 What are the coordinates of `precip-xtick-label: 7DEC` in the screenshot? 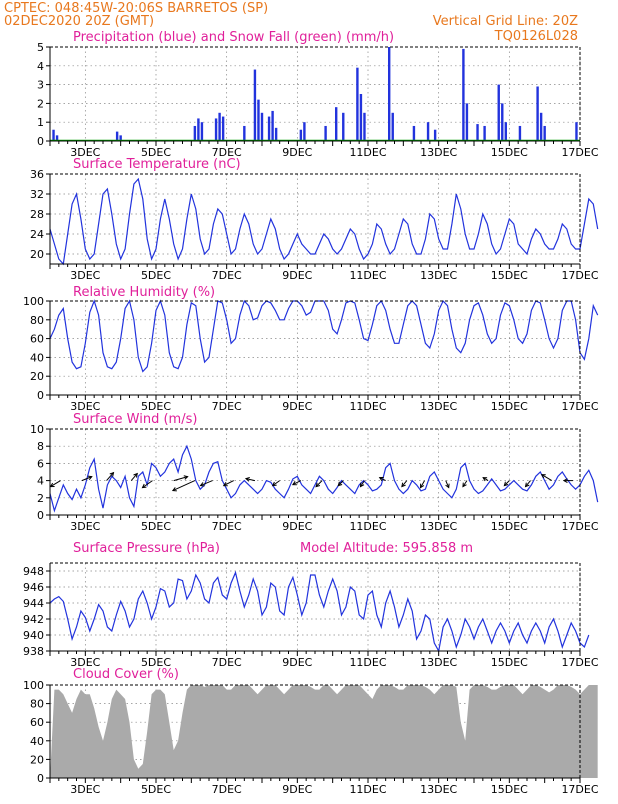 It's located at (227, 152).